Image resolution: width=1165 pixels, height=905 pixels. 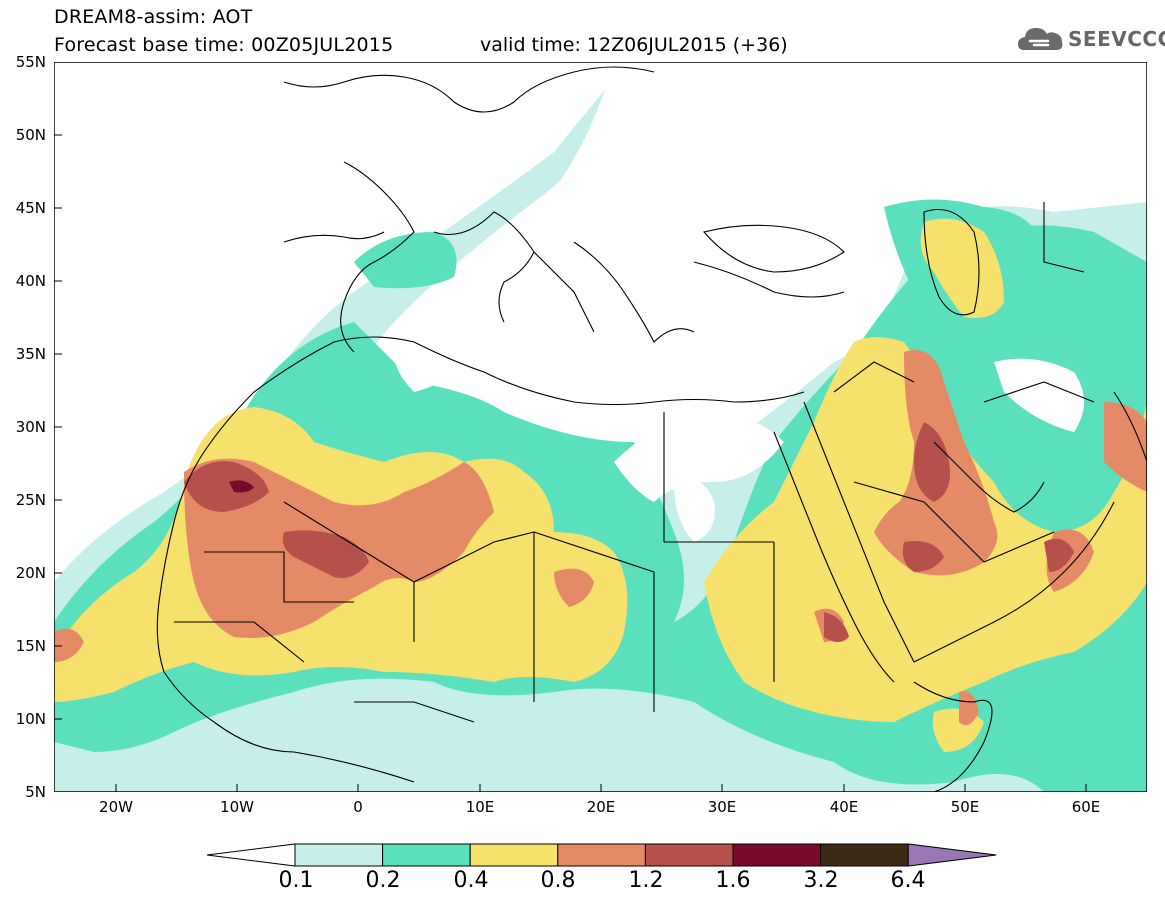 I want to click on forecast-base-time: Forecast base time: 00Z05JUL2015, so click(x=224, y=45).